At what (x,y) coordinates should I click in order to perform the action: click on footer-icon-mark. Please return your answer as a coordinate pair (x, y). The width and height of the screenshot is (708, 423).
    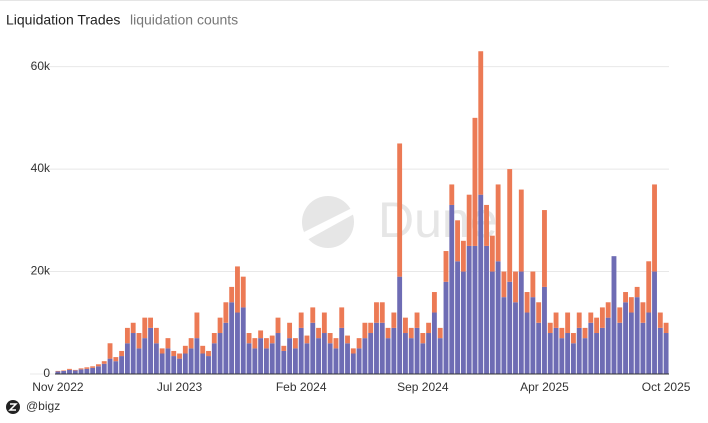
    Looking at the image, I should click on (13, 407).